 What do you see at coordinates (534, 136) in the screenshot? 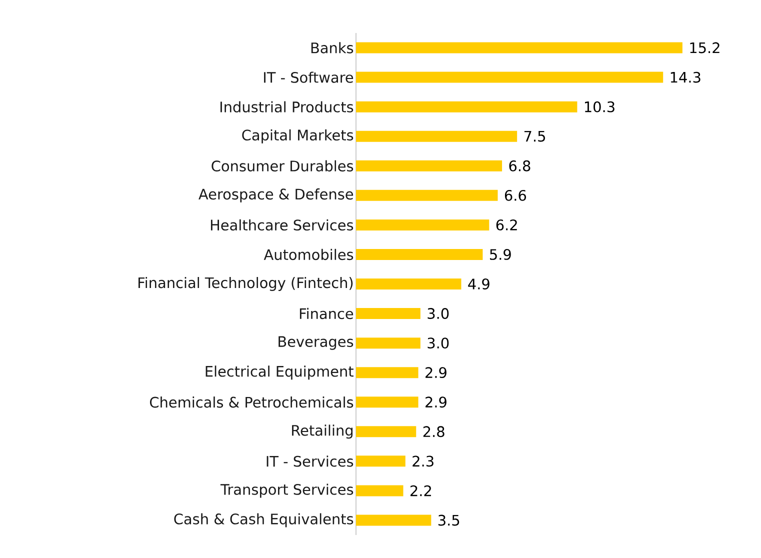
I see `data-label: 7.5` at bounding box center [534, 136].